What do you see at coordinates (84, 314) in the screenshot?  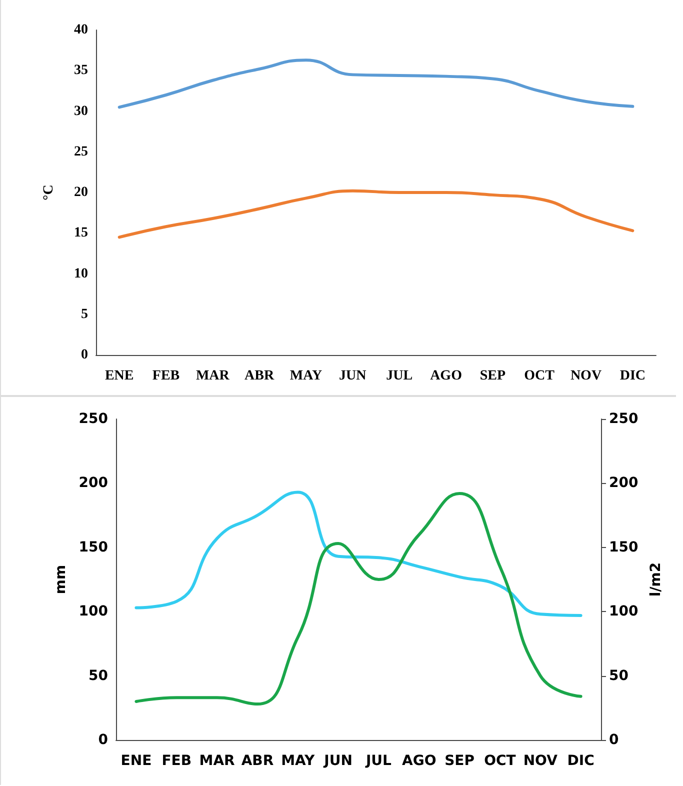 I see `y-tick-label: 5` at bounding box center [84, 314].